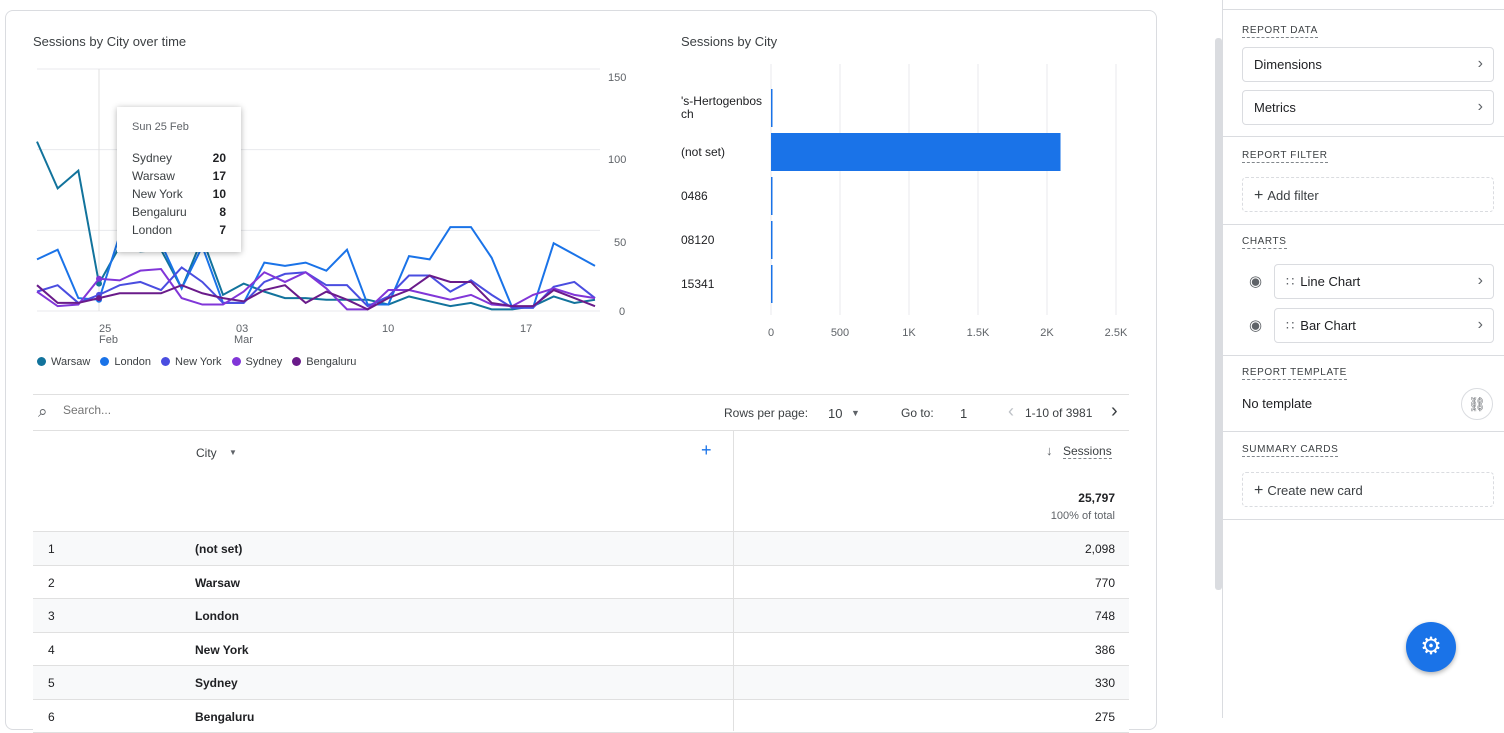 The image size is (1504, 733). Describe the element at coordinates (1105, 583) in the screenshot. I see `sessions-cell: 770` at that location.